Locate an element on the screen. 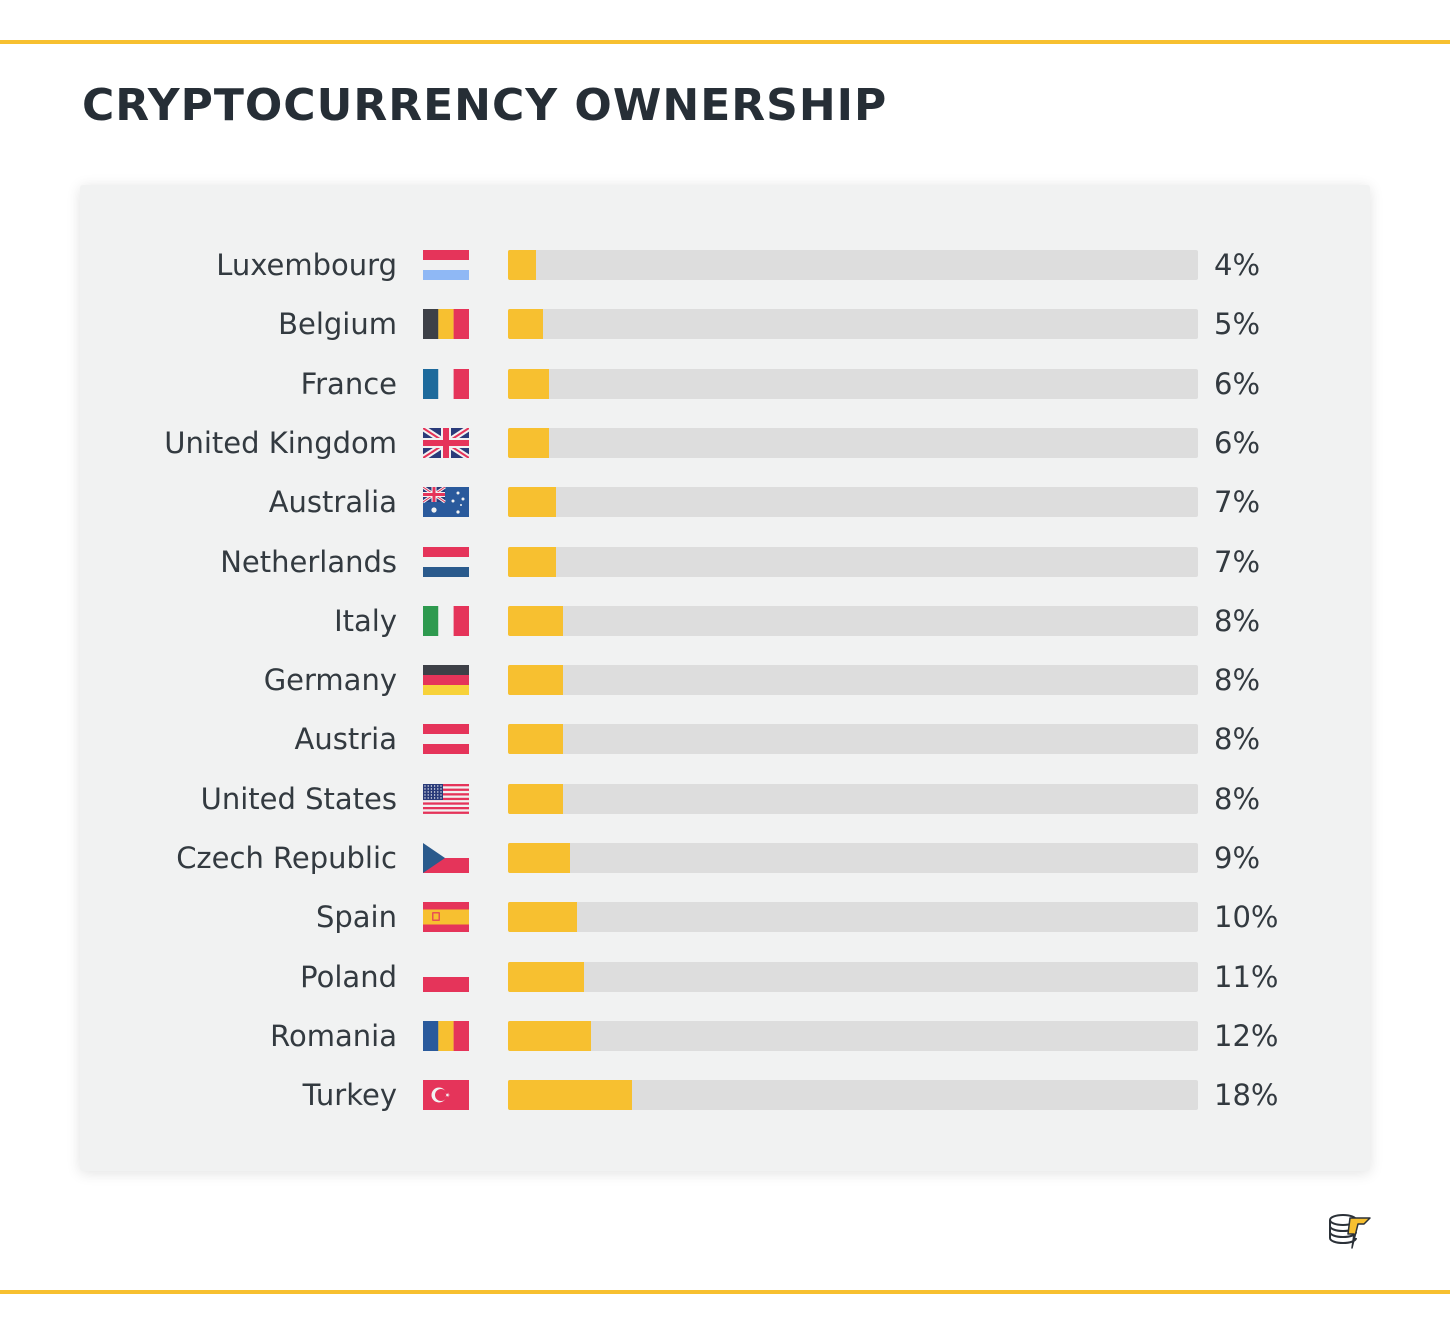 The height and width of the screenshot is (1337, 1450). bar-row: France 6% is located at coordinates (725, 384).